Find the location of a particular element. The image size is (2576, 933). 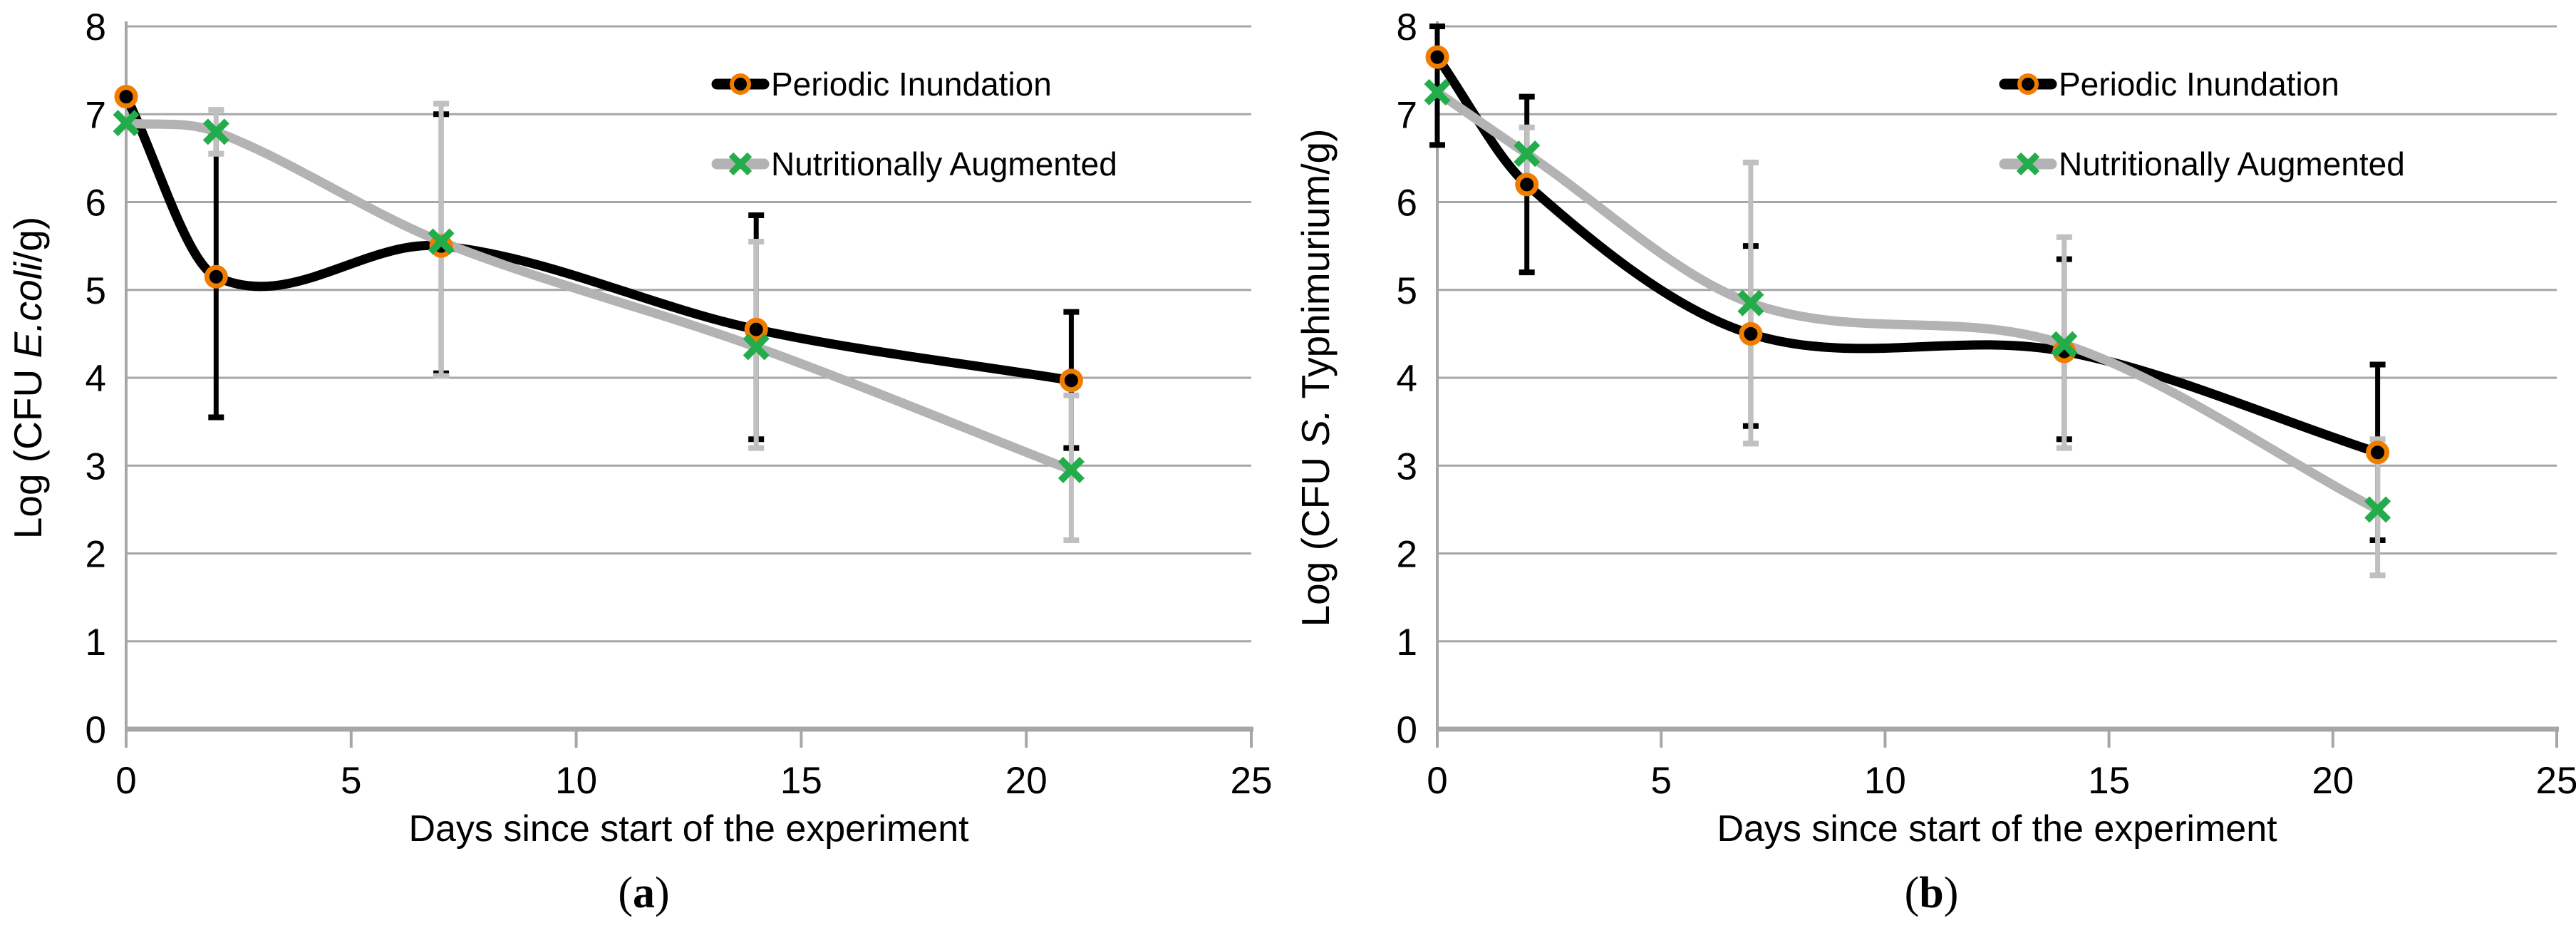

caption-letter-b: b is located at coordinates (1932, 893).